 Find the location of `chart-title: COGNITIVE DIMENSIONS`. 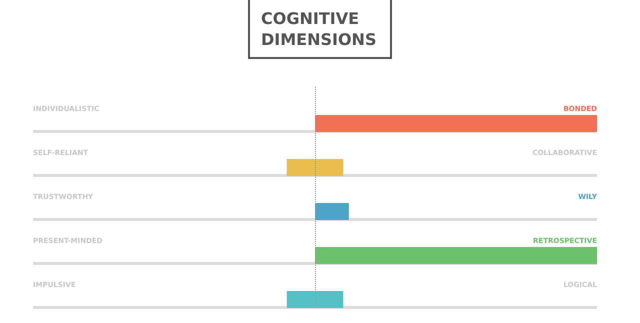

chart-title: COGNITIVE DIMENSIONS is located at coordinates (318, 29).